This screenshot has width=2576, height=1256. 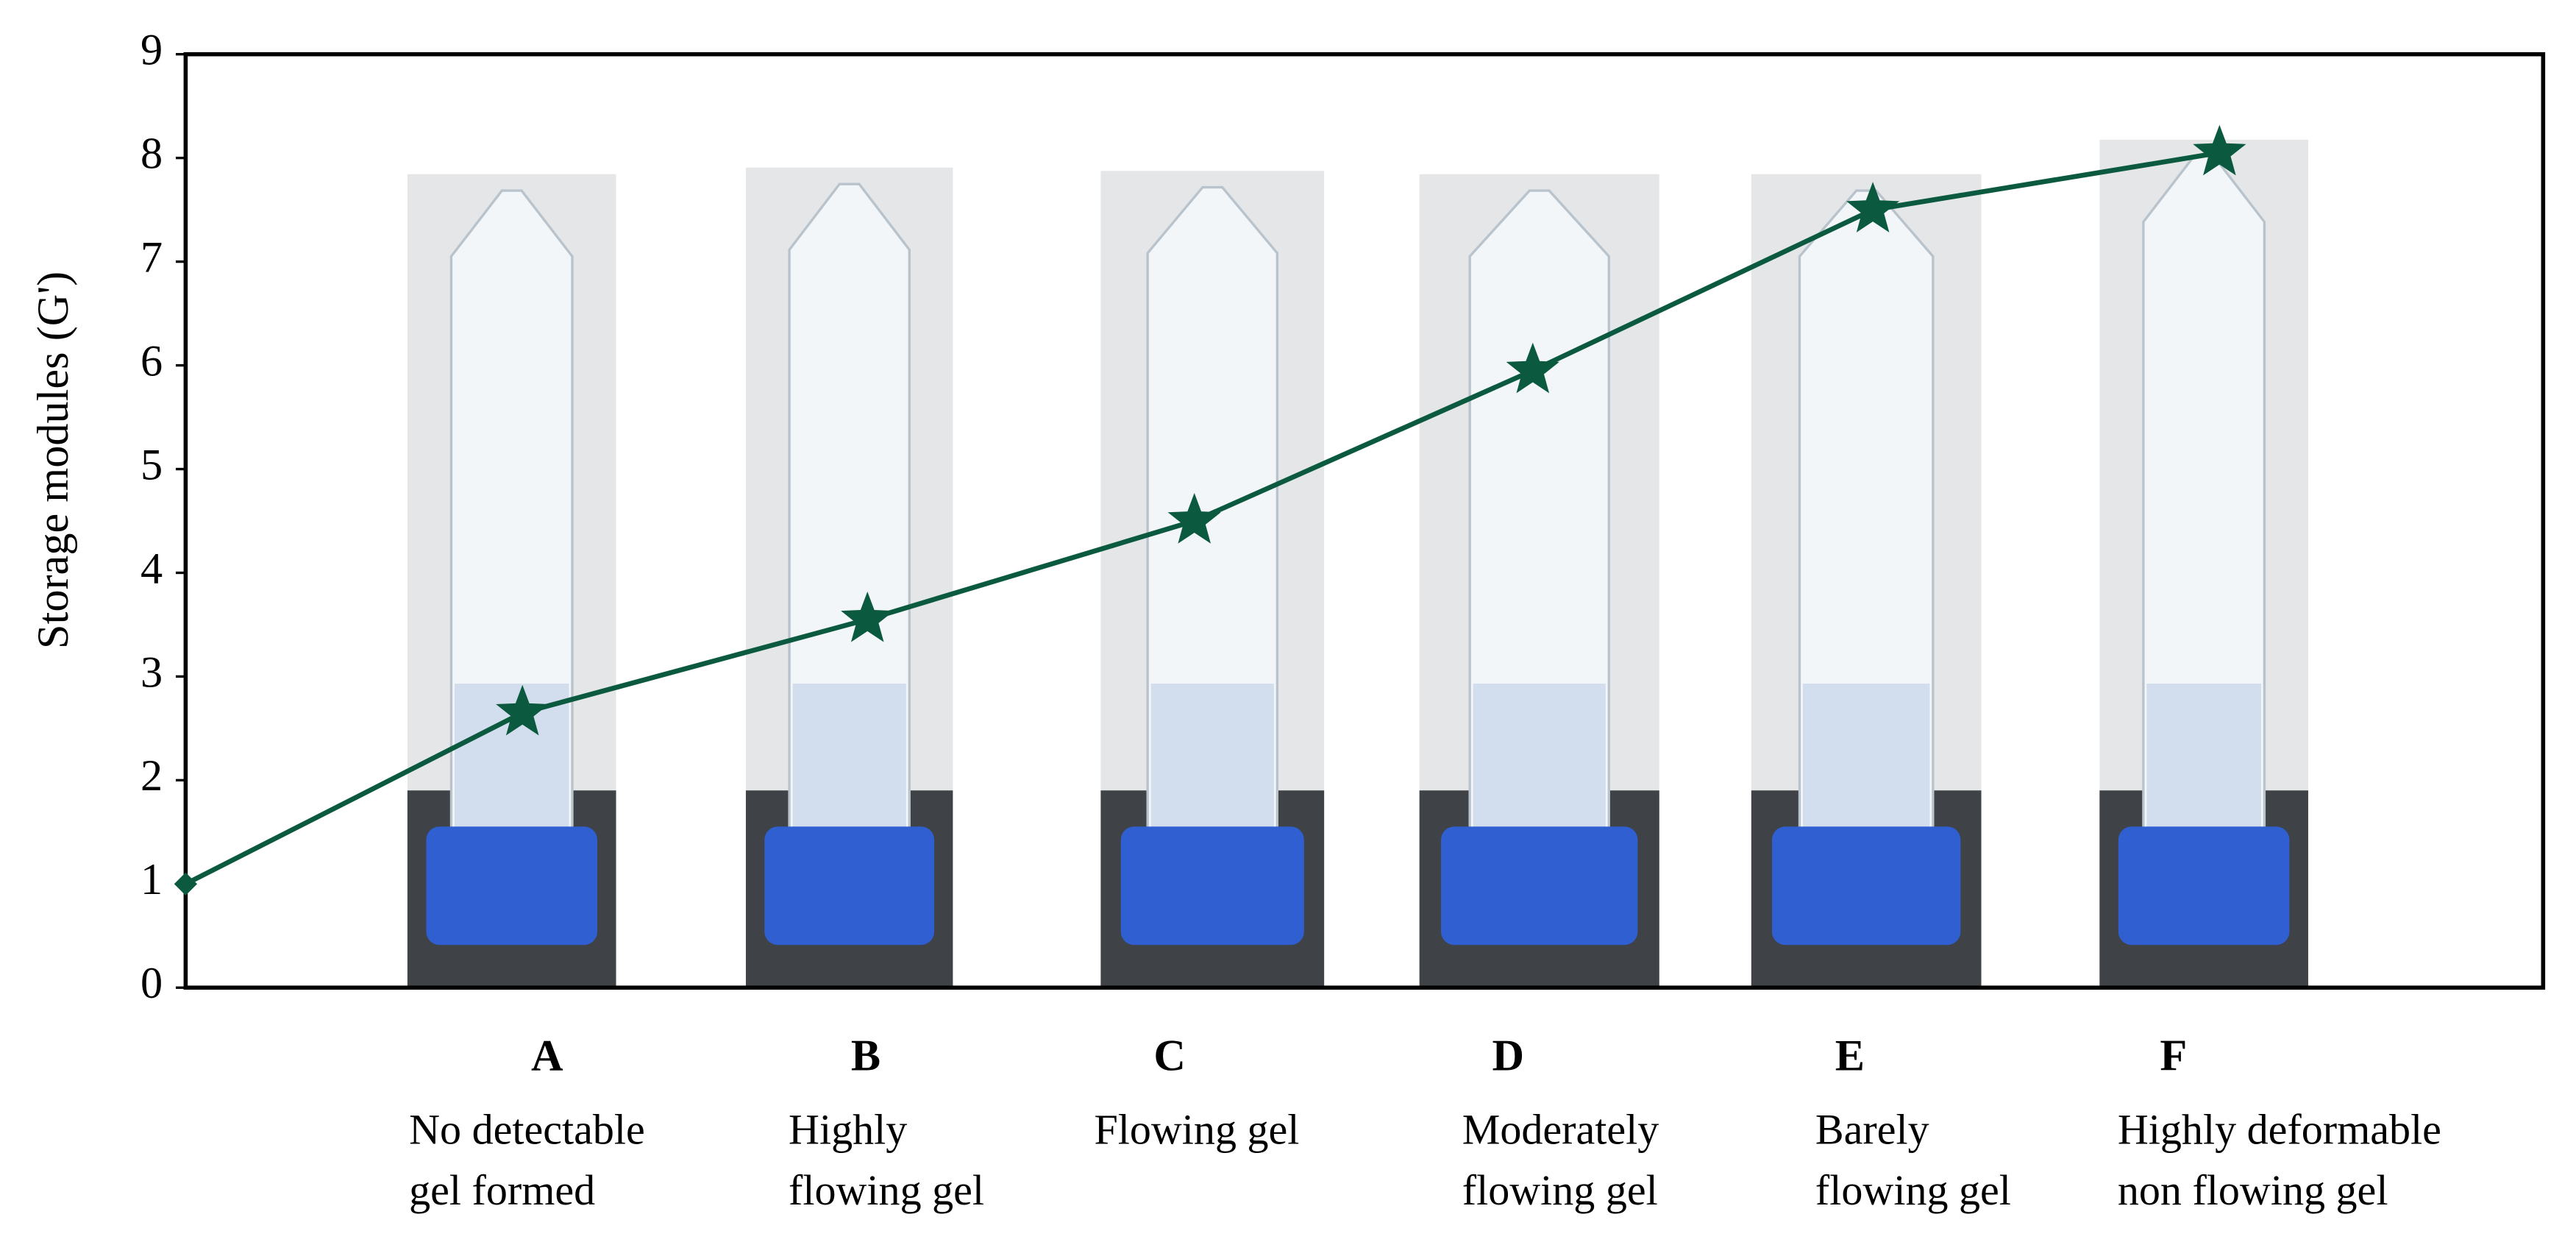 What do you see at coordinates (2253, 1190) in the screenshot?
I see `category-description: non flowing gel` at bounding box center [2253, 1190].